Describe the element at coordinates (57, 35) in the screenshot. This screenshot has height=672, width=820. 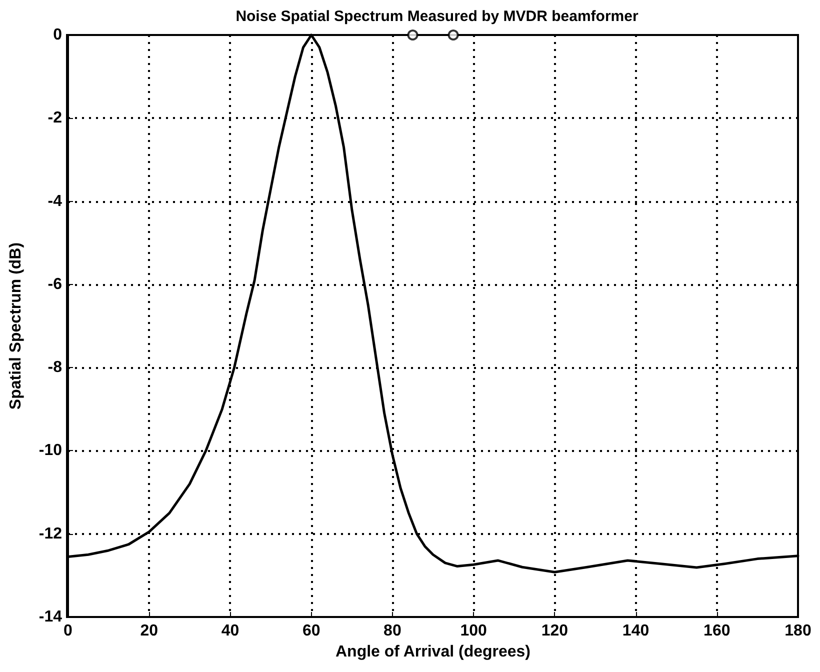
I see `y-tick-label: 0` at that location.